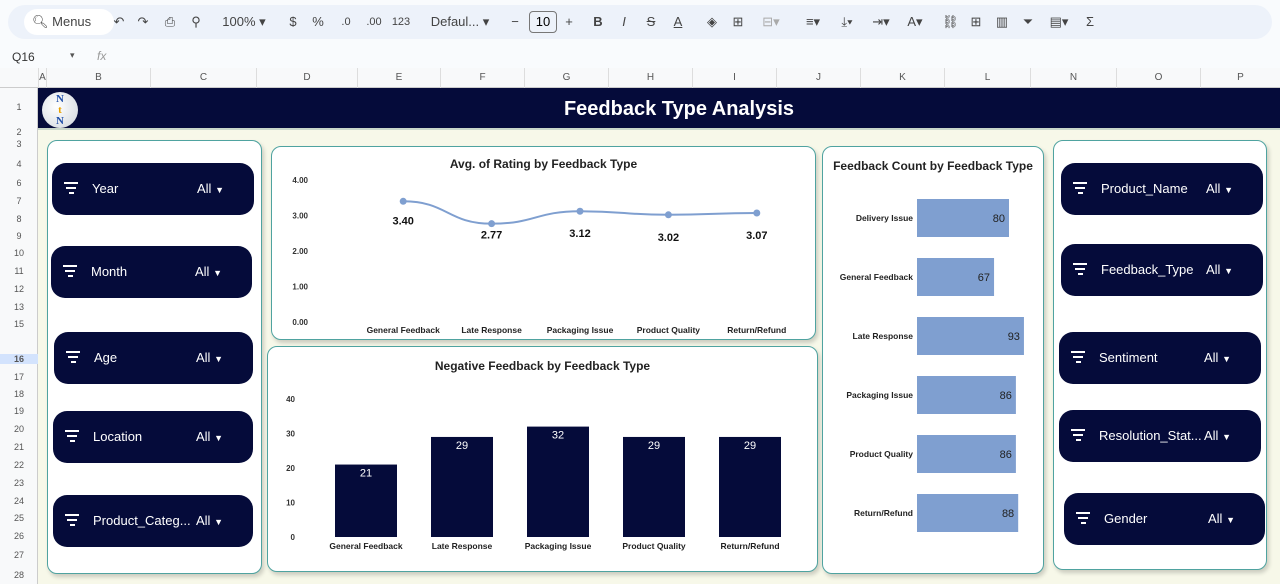 The image size is (1280, 584). I want to click on column-header: L, so click(987, 78).